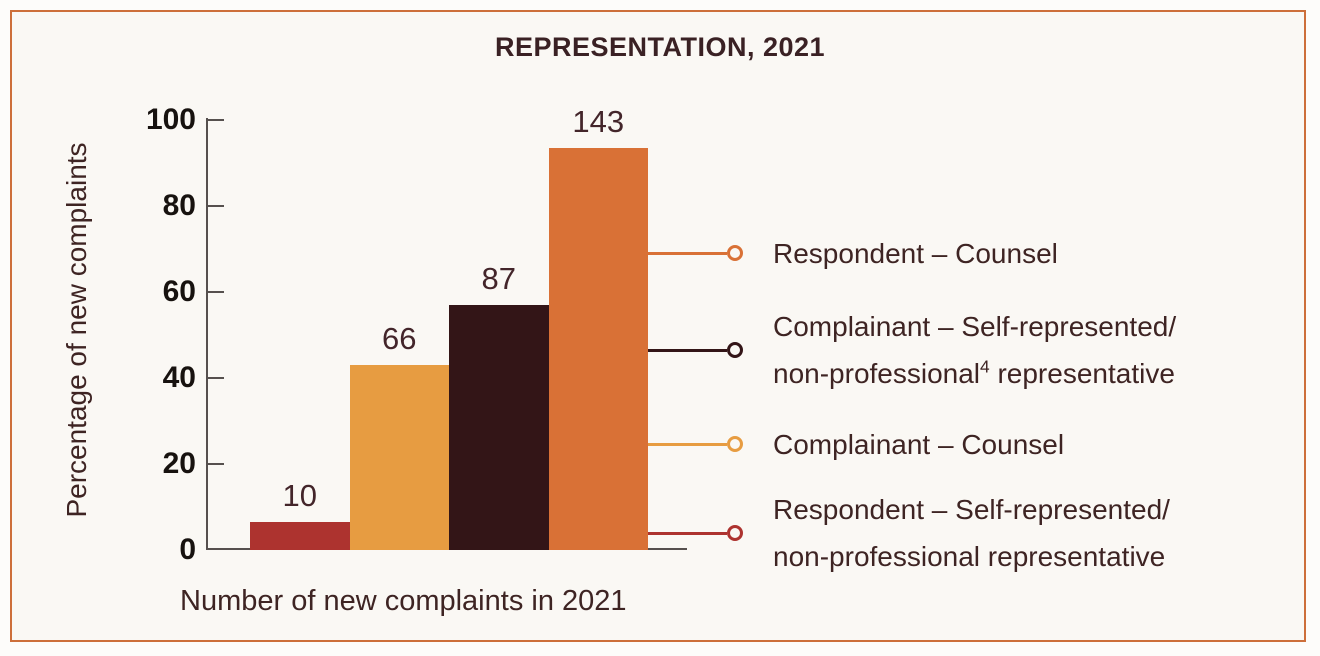  I want to click on y-axis-tick-label: 60, so click(179, 291).